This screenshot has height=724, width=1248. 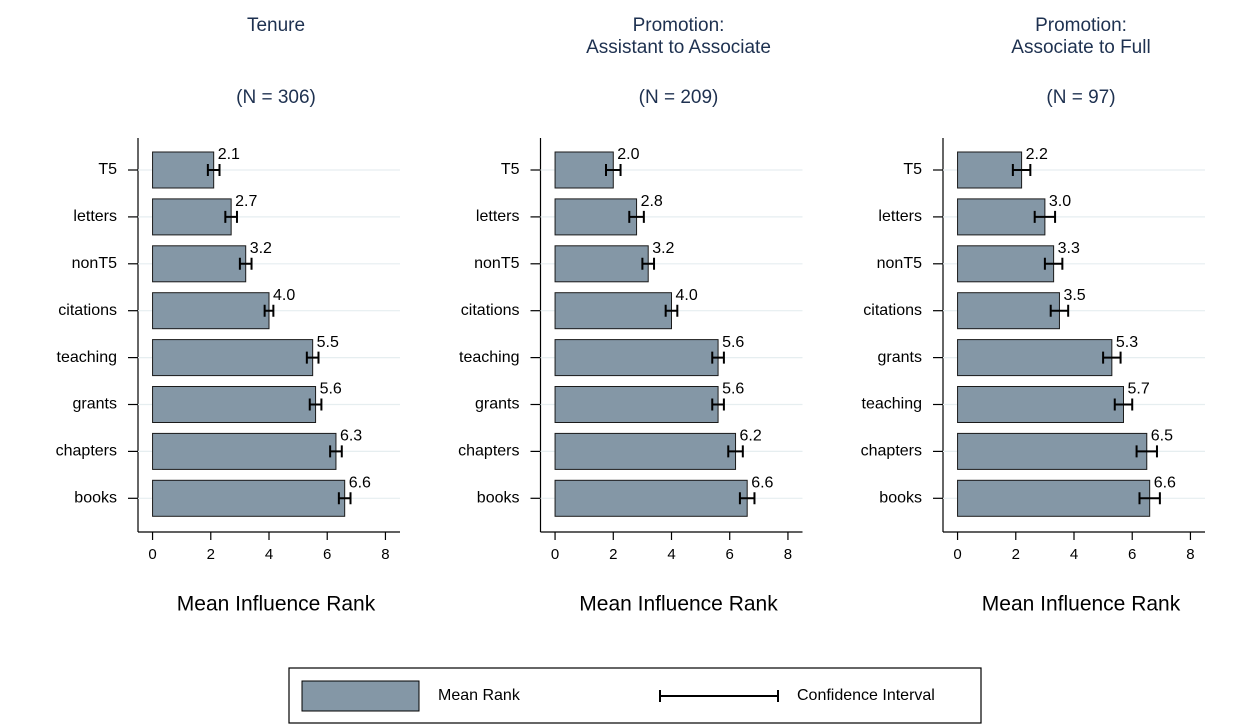 What do you see at coordinates (866, 695) in the screenshot?
I see `legend-label: Confidence Interval` at bounding box center [866, 695].